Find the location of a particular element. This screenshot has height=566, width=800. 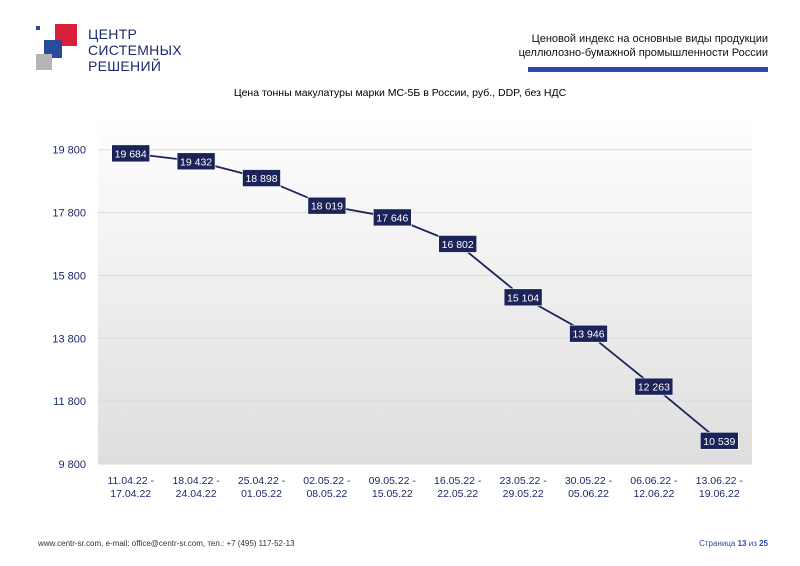

data-label: 15 104 is located at coordinates (523, 298).